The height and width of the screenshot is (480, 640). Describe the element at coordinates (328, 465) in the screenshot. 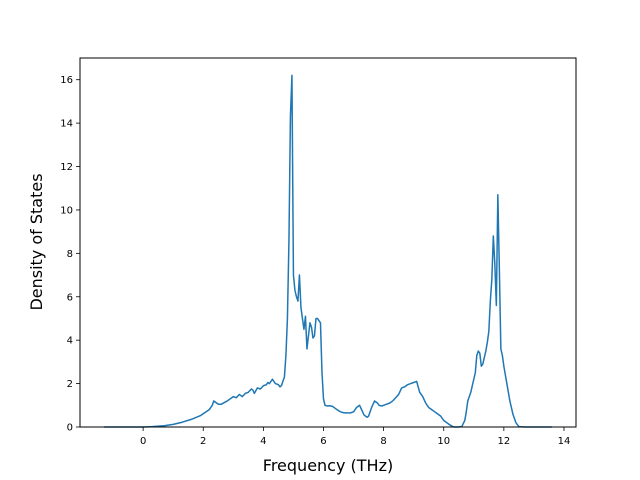

I see `x-axis-label: Frequency (THz)` at that location.